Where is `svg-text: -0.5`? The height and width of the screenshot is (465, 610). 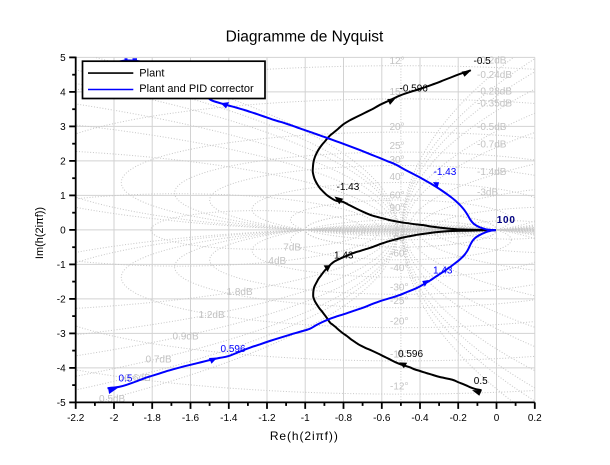 svg-text: -0.5 is located at coordinates (483, 61).